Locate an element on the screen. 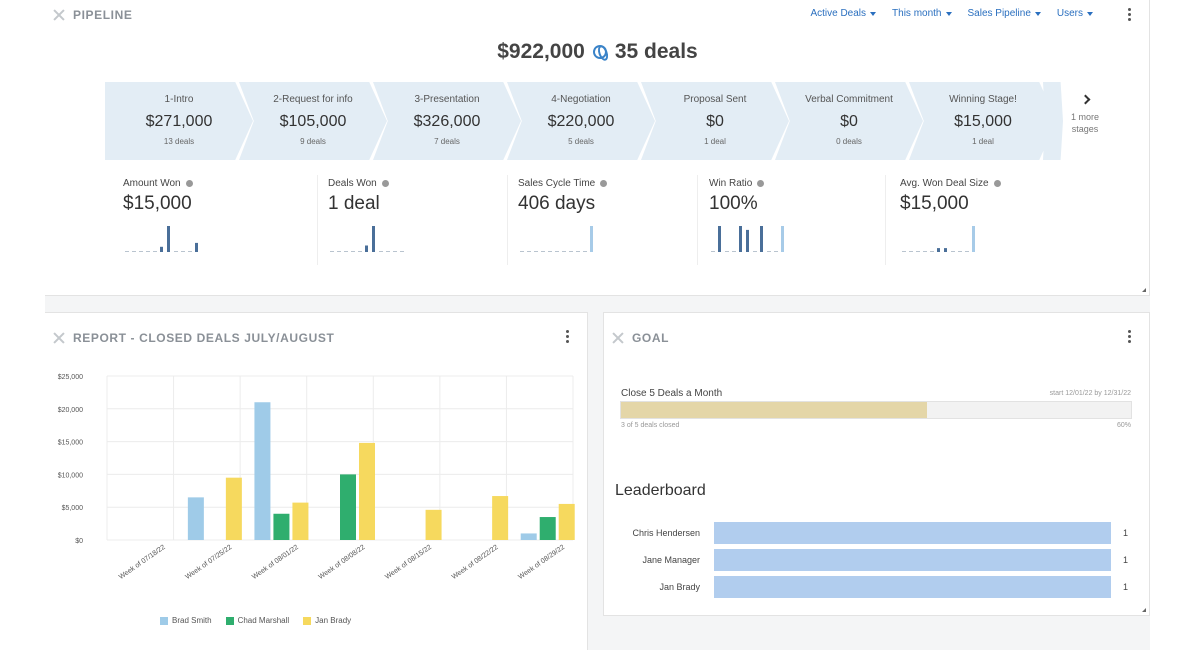 The height and width of the screenshot is (650, 1200). leaderboard-row: Chris Hendersen 1 is located at coordinates (875, 533).